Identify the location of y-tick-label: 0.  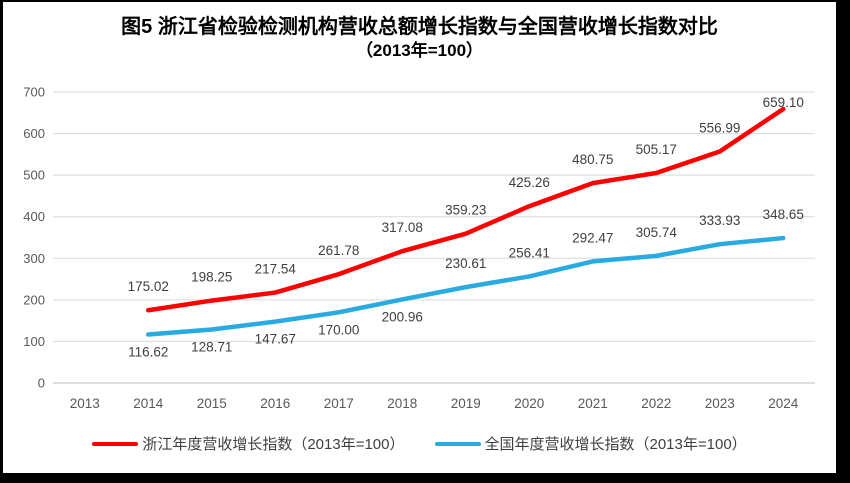
(41, 383).